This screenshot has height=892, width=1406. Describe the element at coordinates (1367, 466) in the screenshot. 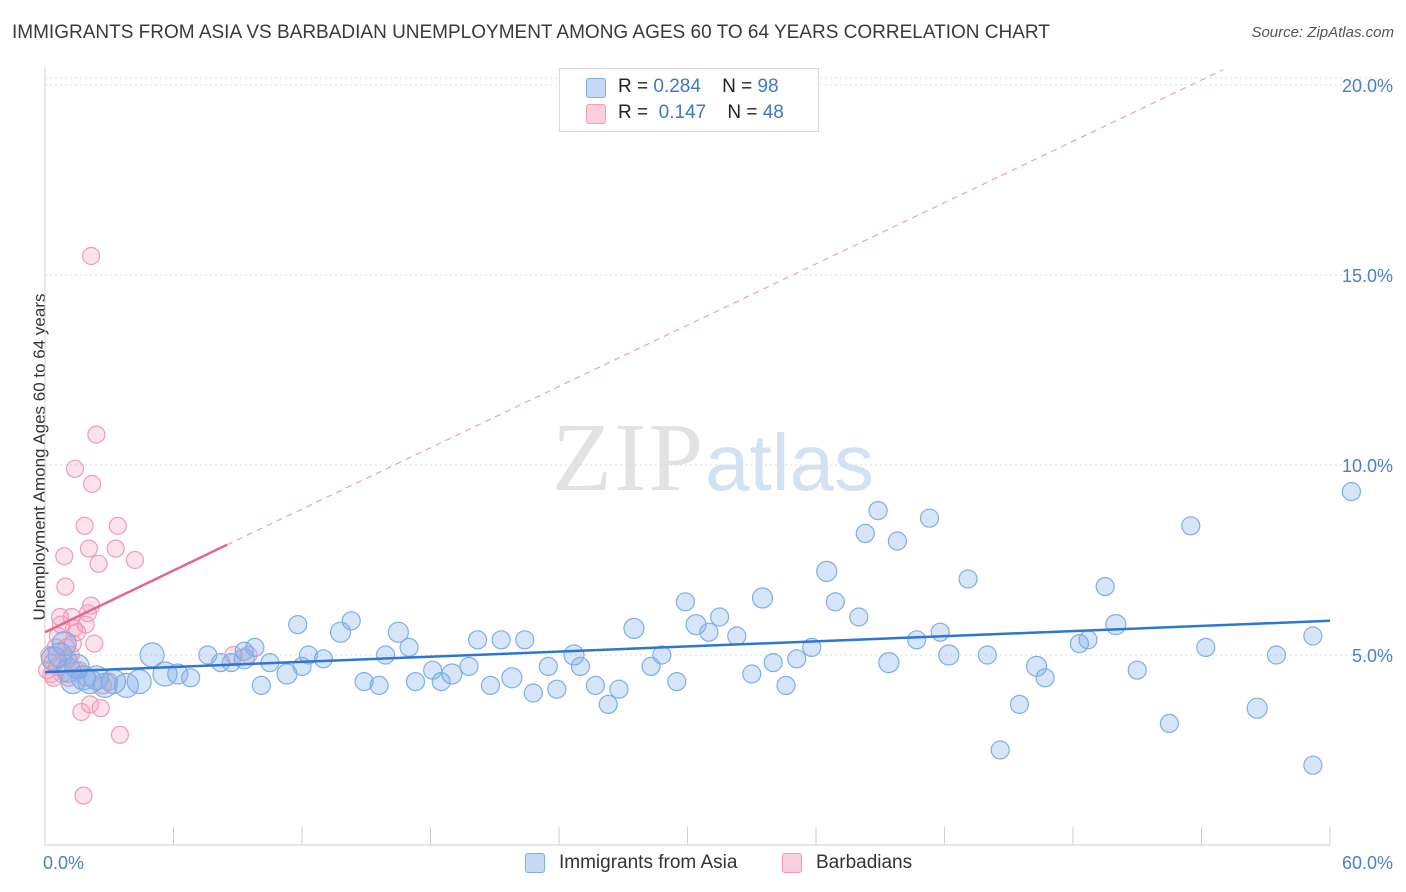

I see `y-tick-label: 10.0%` at that location.